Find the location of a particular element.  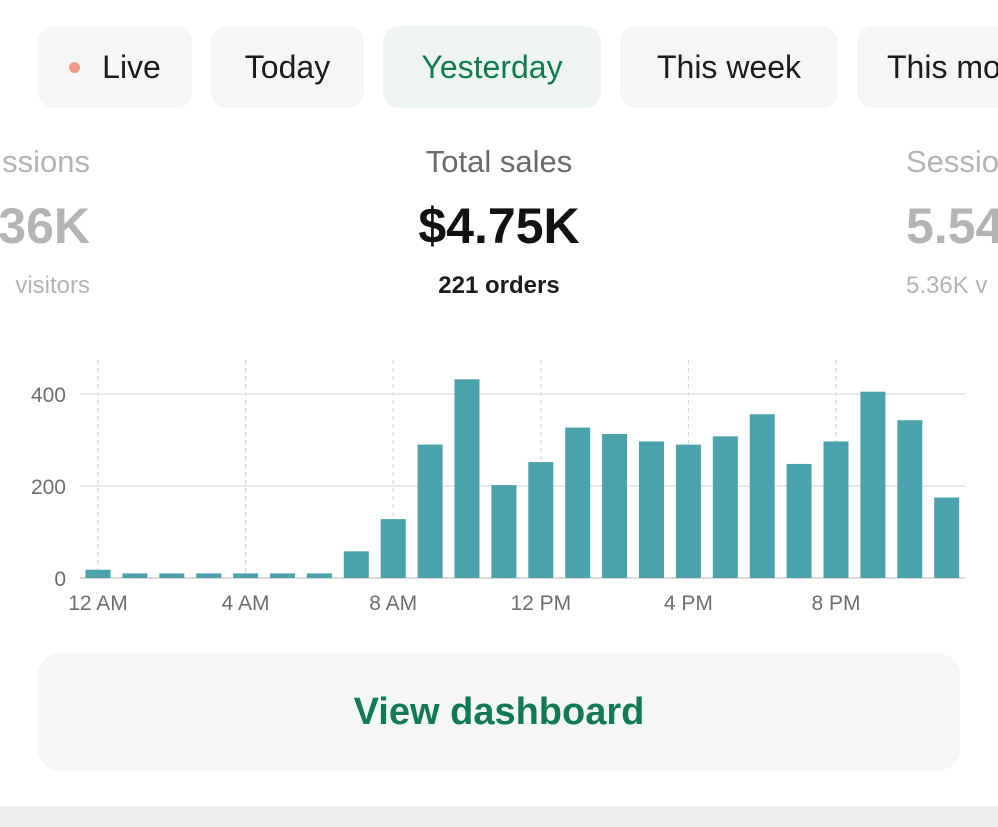

tab-today-label: Today is located at coordinates (287, 66).